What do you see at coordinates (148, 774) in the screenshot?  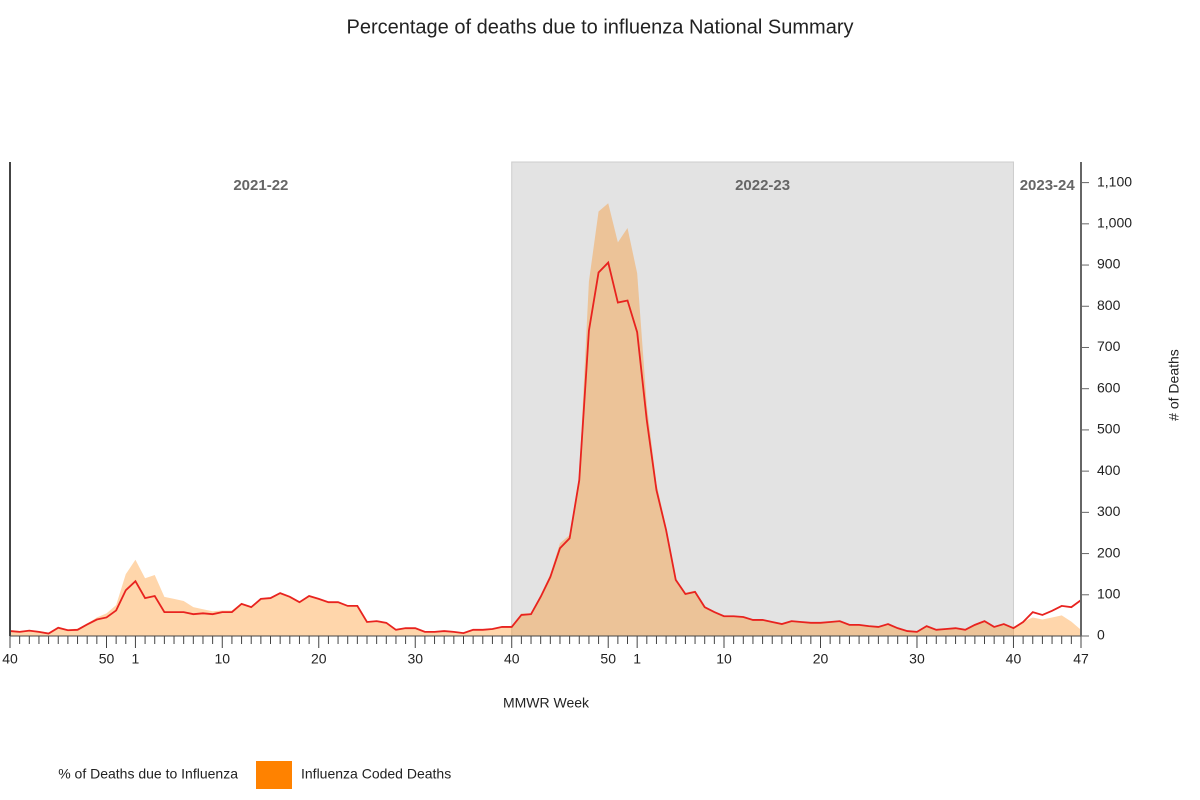 I see `legend-label: % of Deaths due to Influenza` at bounding box center [148, 774].